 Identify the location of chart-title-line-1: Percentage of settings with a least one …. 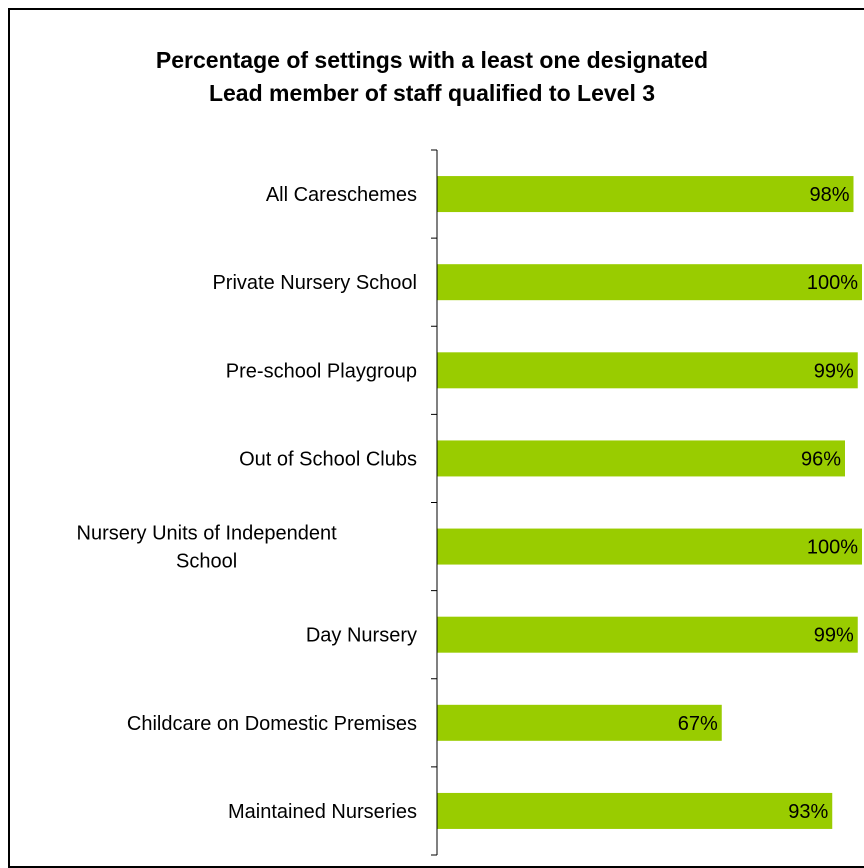
(432, 60).